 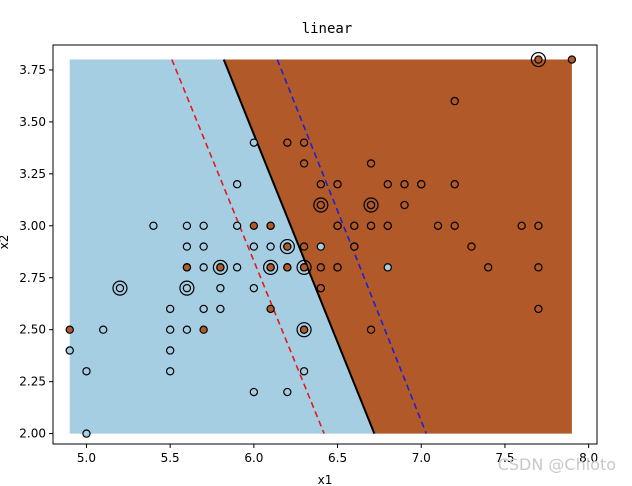 What do you see at coordinates (327, 29) in the screenshot?
I see `chart-title: linear` at bounding box center [327, 29].